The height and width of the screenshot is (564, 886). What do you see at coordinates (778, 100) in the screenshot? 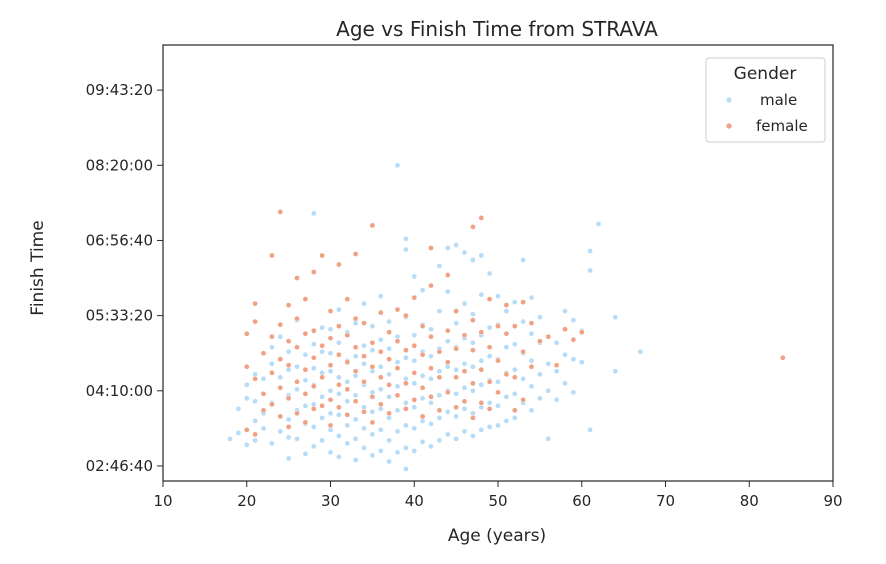
I see `legend-male-label: male` at bounding box center [778, 100].